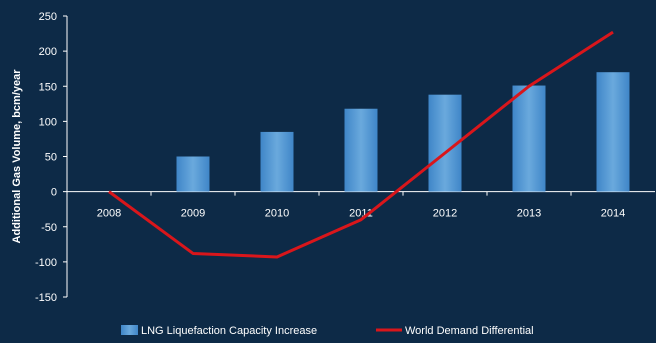 This screenshot has height=343, width=656. What do you see at coordinates (46, 298) in the screenshot?
I see `y-tick-label: -150` at bounding box center [46, 298].